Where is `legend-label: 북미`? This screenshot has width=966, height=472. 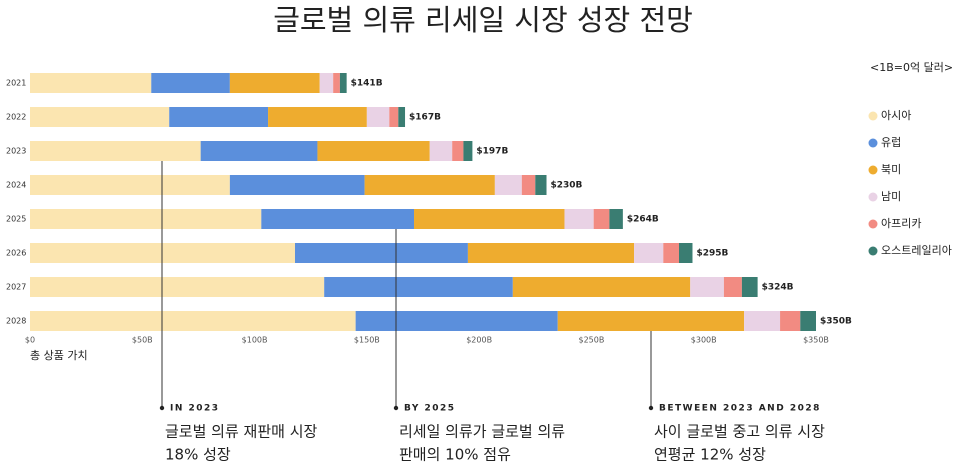
legend-label: 북미 is located at coordinates (891, 169).